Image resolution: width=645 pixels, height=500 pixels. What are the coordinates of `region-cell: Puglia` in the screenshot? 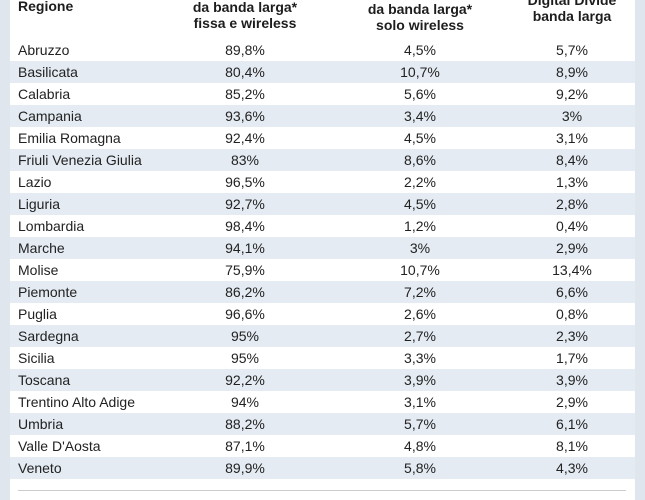 It's located at (37, 314).